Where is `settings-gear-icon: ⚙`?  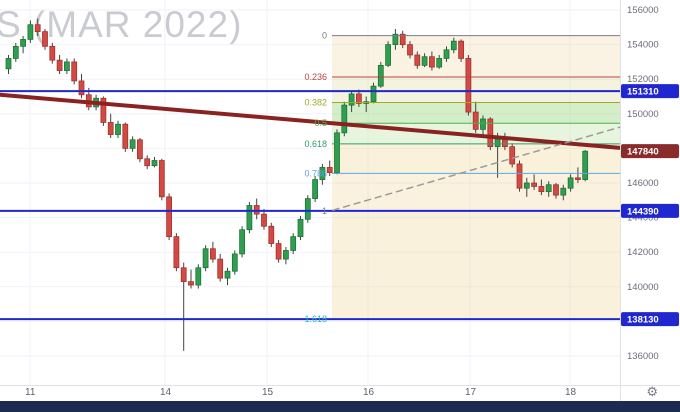
settings-gear-icon: ⚙ is located at coordinates (652, 391).